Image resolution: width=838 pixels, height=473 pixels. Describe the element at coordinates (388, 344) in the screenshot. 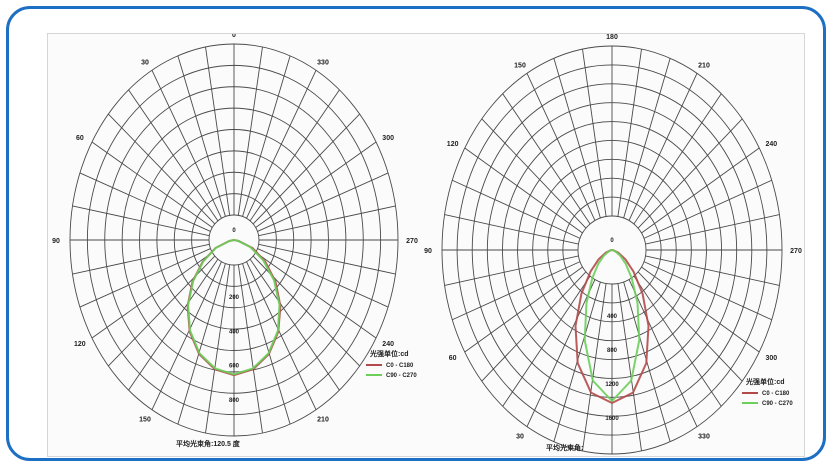

I see `angle-tick-label: 240` at that location.